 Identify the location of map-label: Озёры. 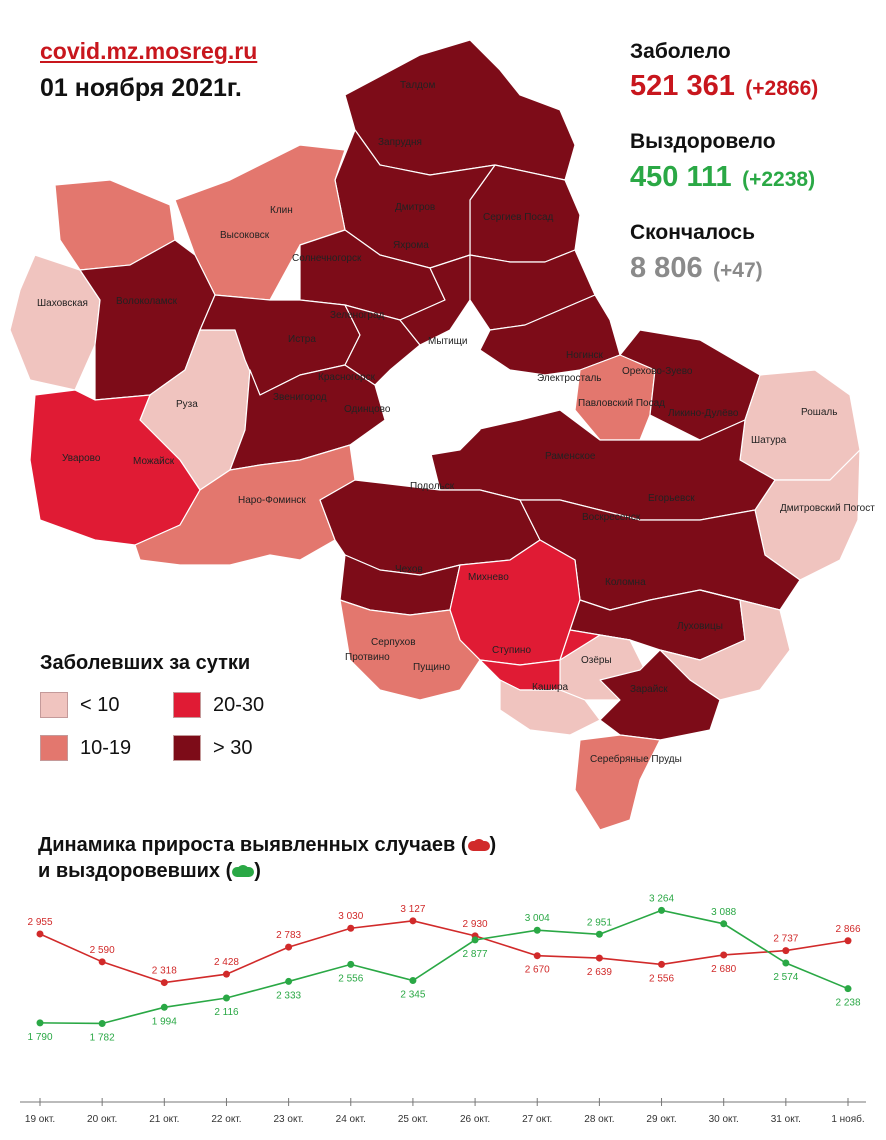
(596, 660).